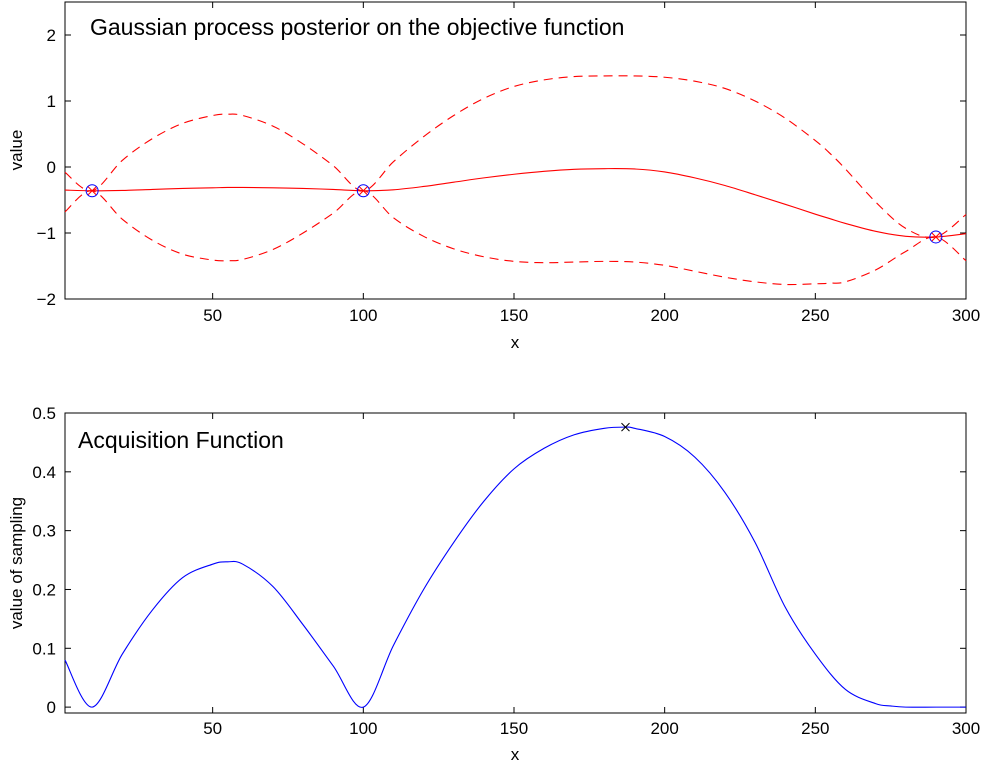  Describe the element at coordinates (46, 299) in the screenshot. I see `y-tick-label: −2` at that location.